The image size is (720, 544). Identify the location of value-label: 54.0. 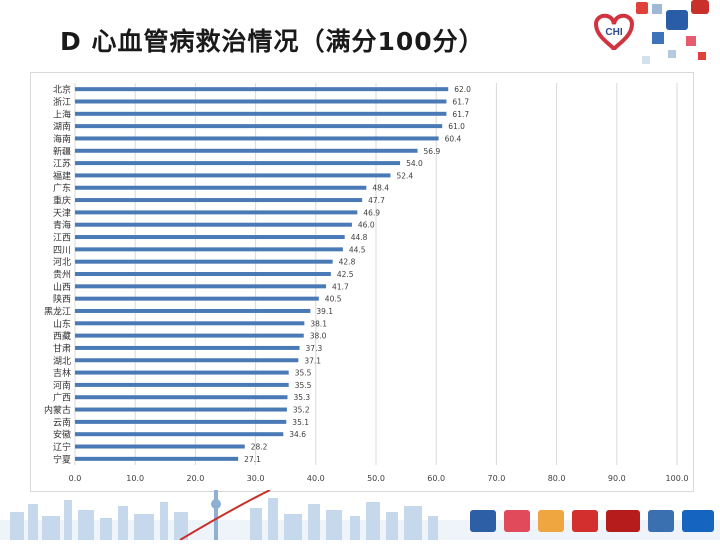
(414, 163).